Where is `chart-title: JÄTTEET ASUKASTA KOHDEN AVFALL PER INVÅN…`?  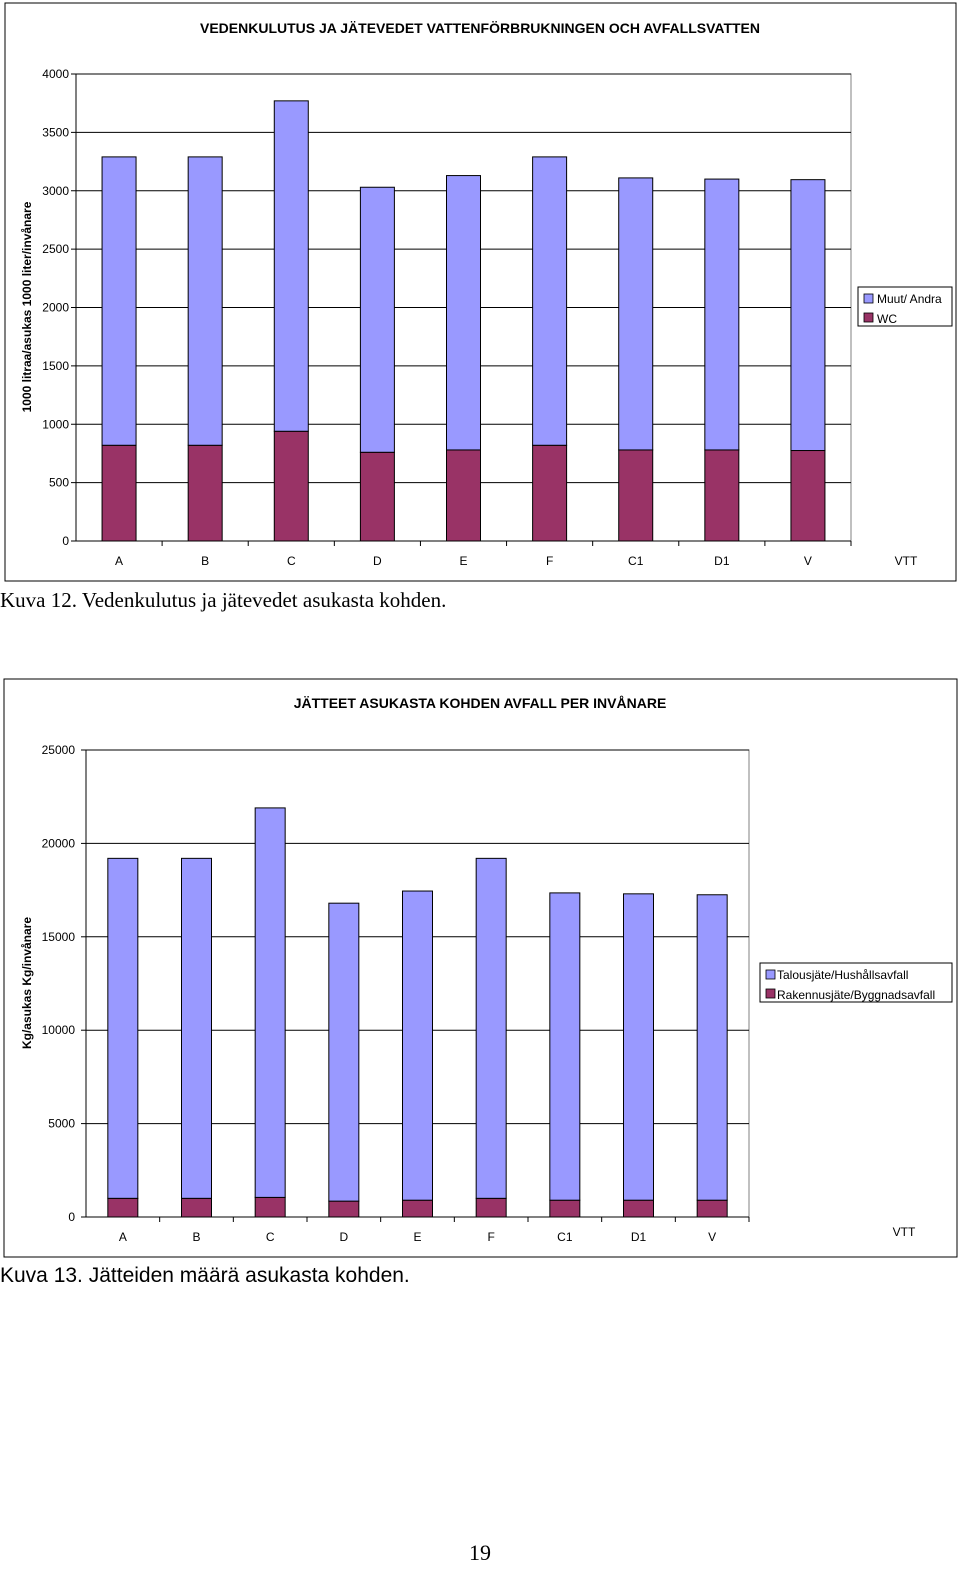 chart-title: JÄTTEET ASUKASTA KOHDEN AVFALL PER INVÅN… is located at coordinates (480, 703).